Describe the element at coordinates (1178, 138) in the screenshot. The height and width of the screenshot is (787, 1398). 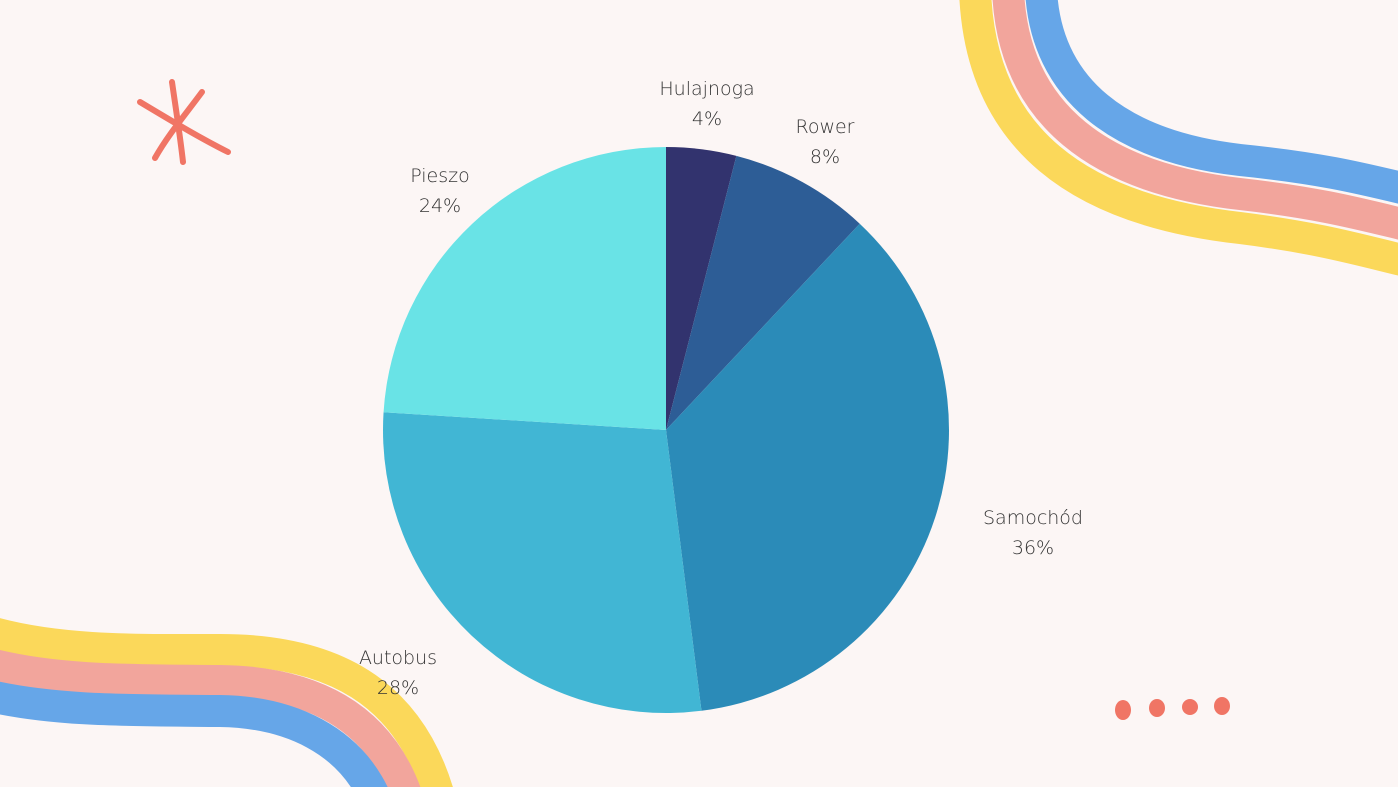
I see `decor-wave-top-right` at that location.